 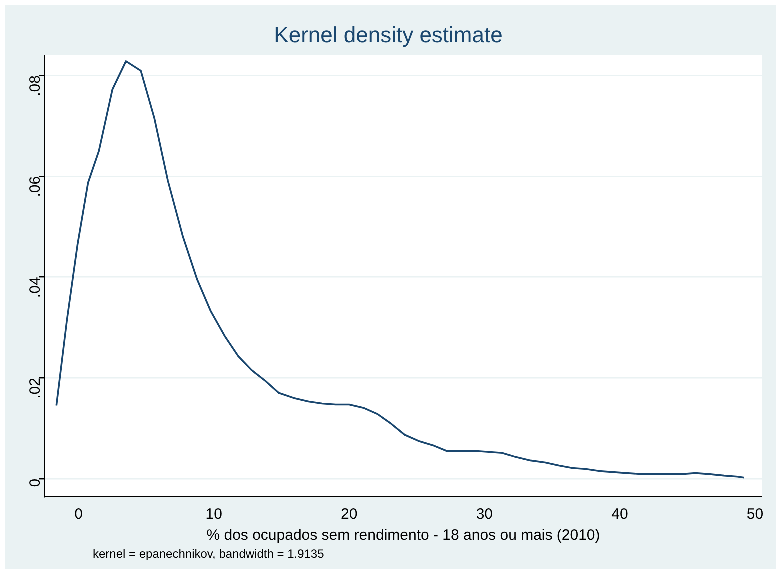 What do you see at coordinates (35, 287) in the screenshot?
I see `y-tick-label: .04` at bounding box center [35, 287].